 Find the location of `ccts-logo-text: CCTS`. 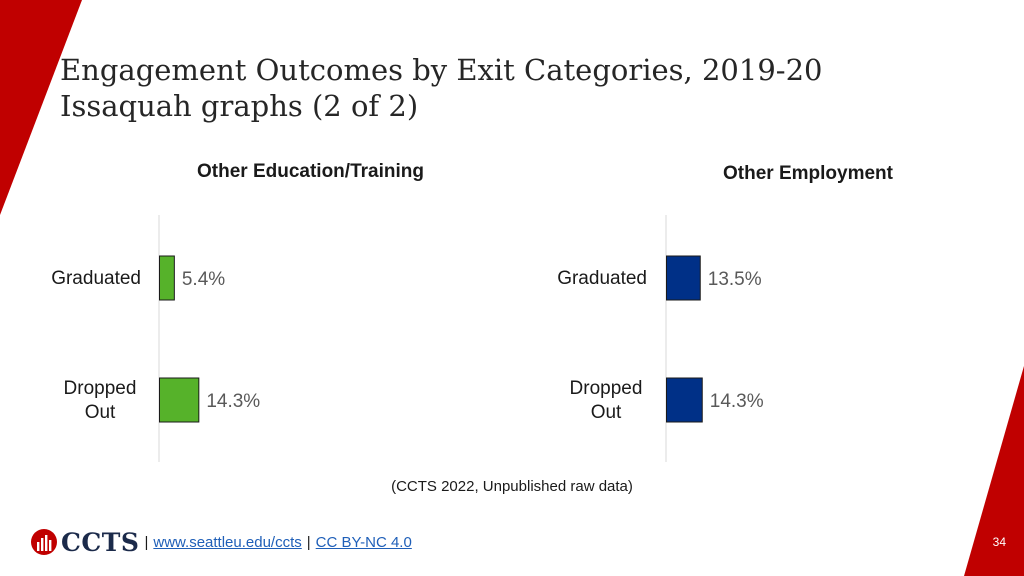

ccts-logo-text: CCTS is located at coordinates (100, 542).